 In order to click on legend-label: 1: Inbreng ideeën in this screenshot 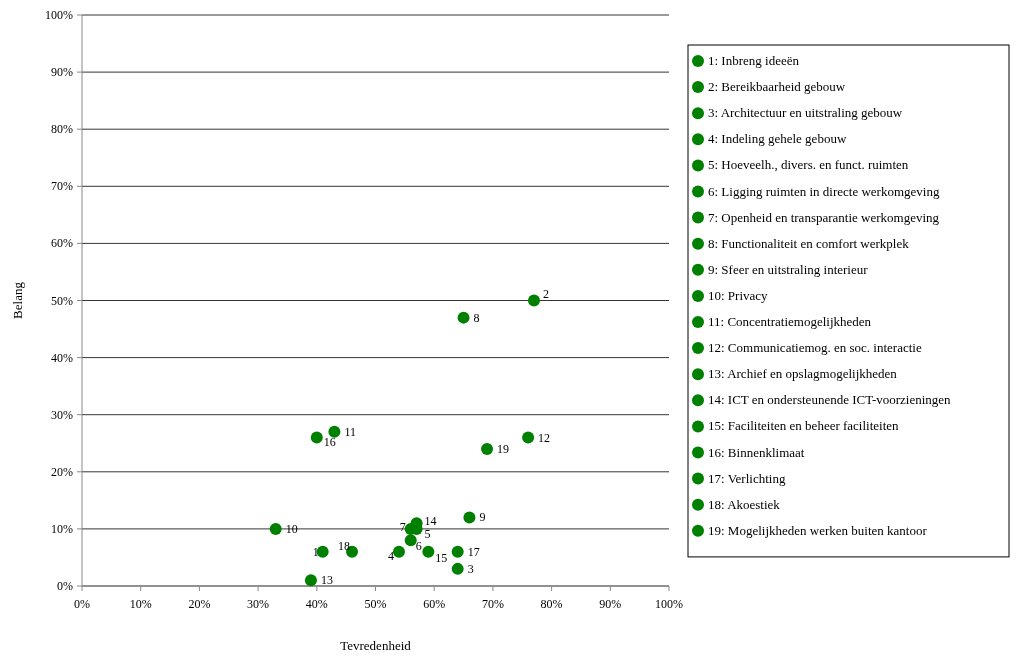, I will do `click(754, 60)`.